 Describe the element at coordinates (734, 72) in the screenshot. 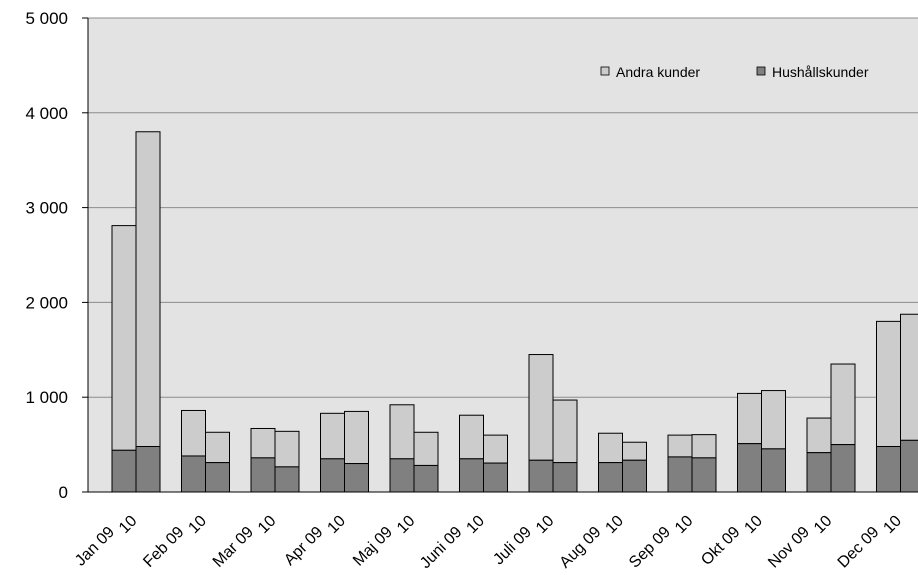

I see `legend: Andra kunder Hushållskunder` at that location.